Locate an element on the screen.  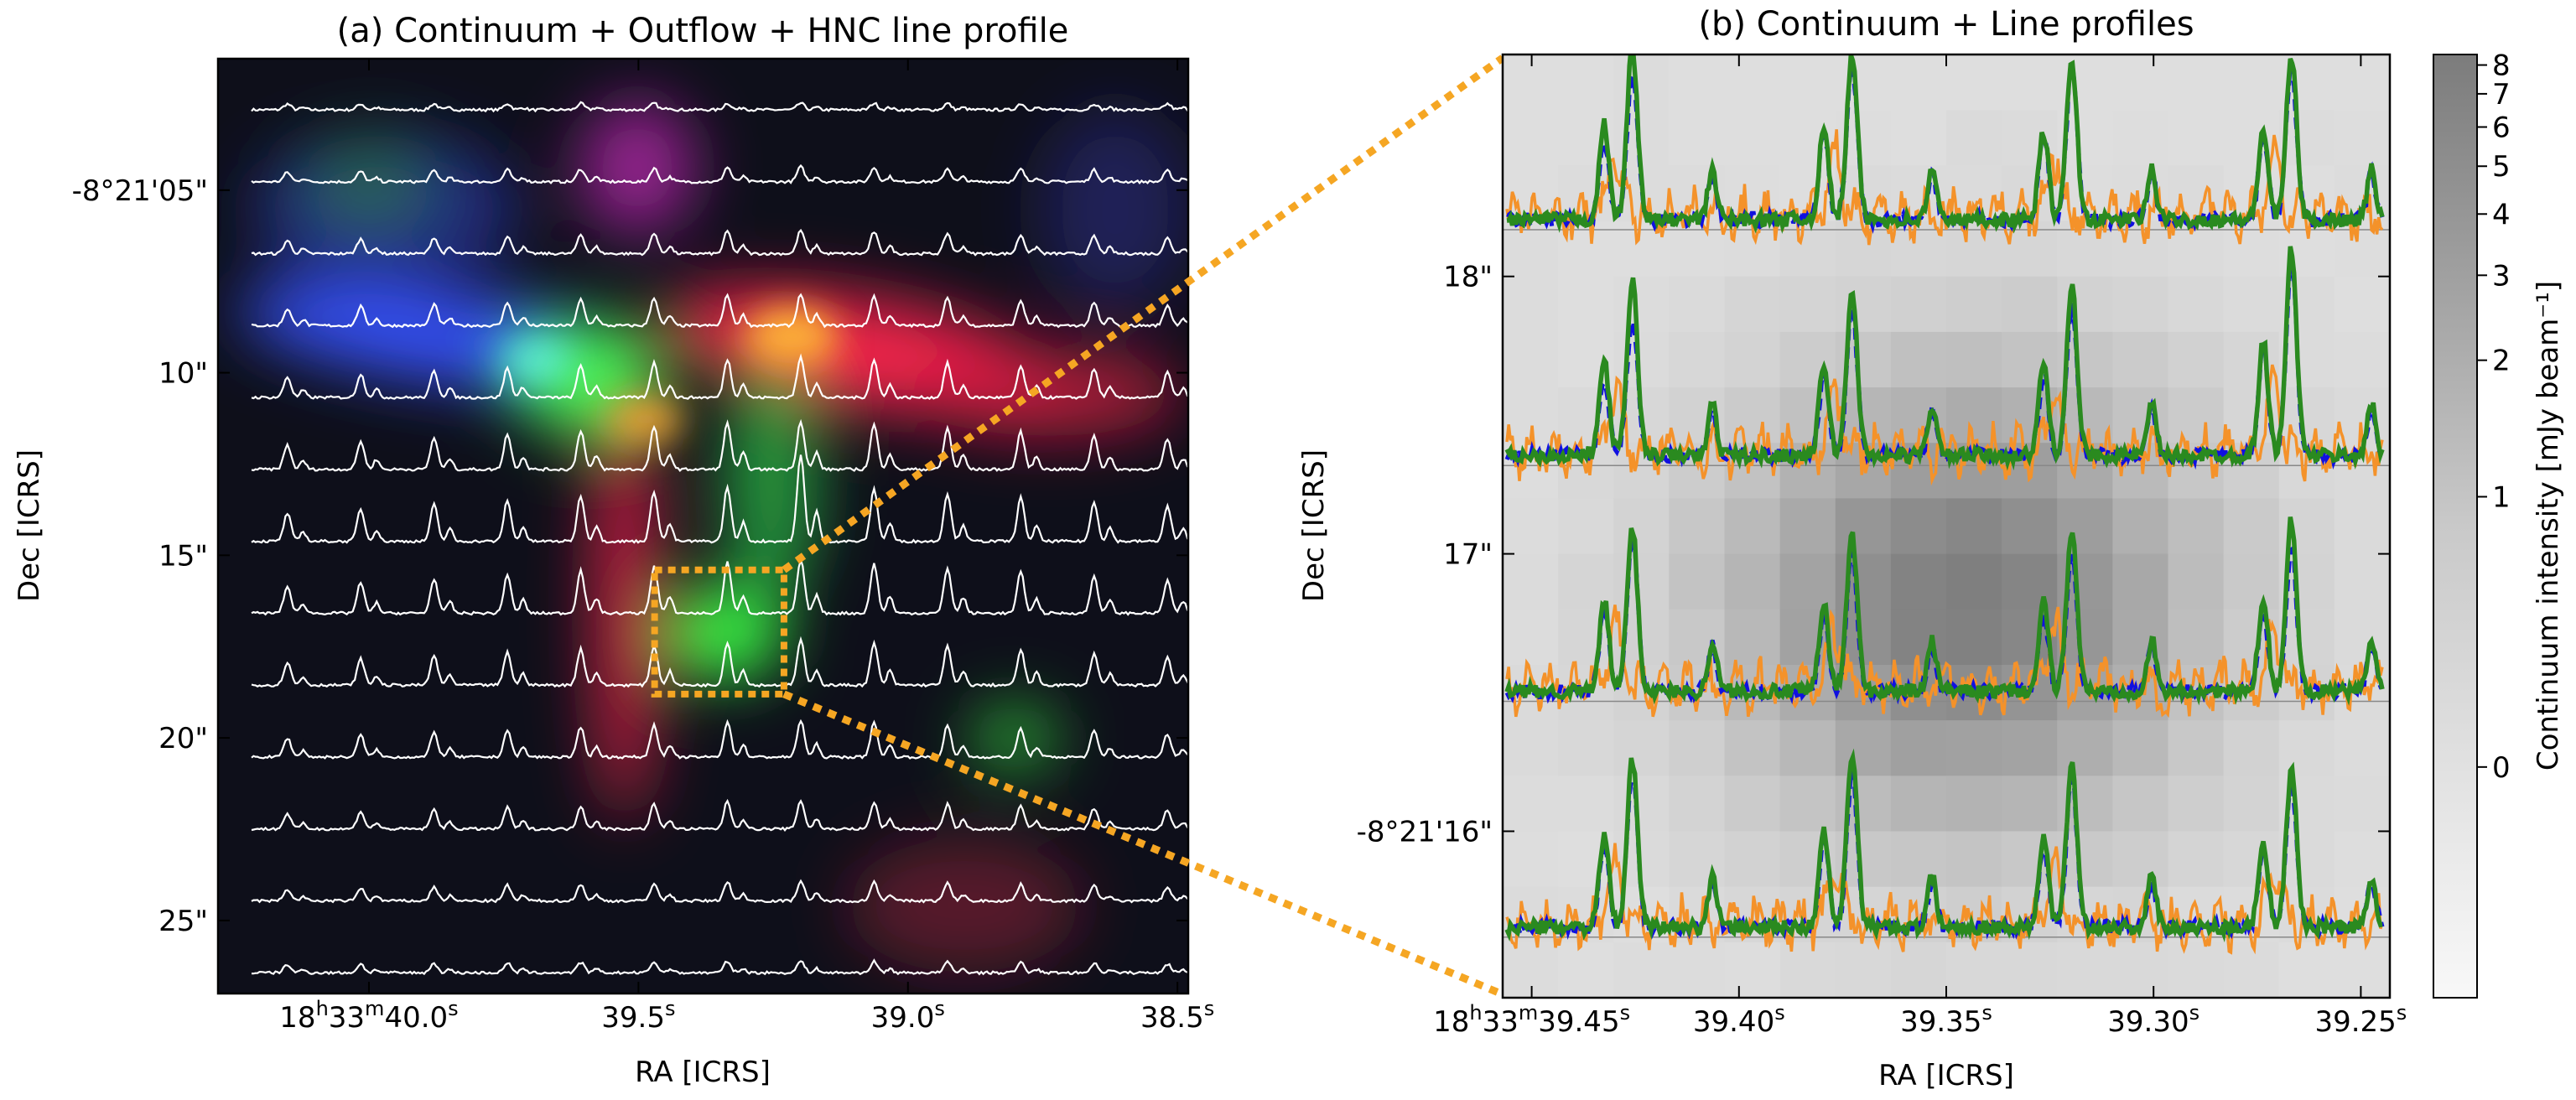
zoom-box-rect is located at coordinates (719, 632).